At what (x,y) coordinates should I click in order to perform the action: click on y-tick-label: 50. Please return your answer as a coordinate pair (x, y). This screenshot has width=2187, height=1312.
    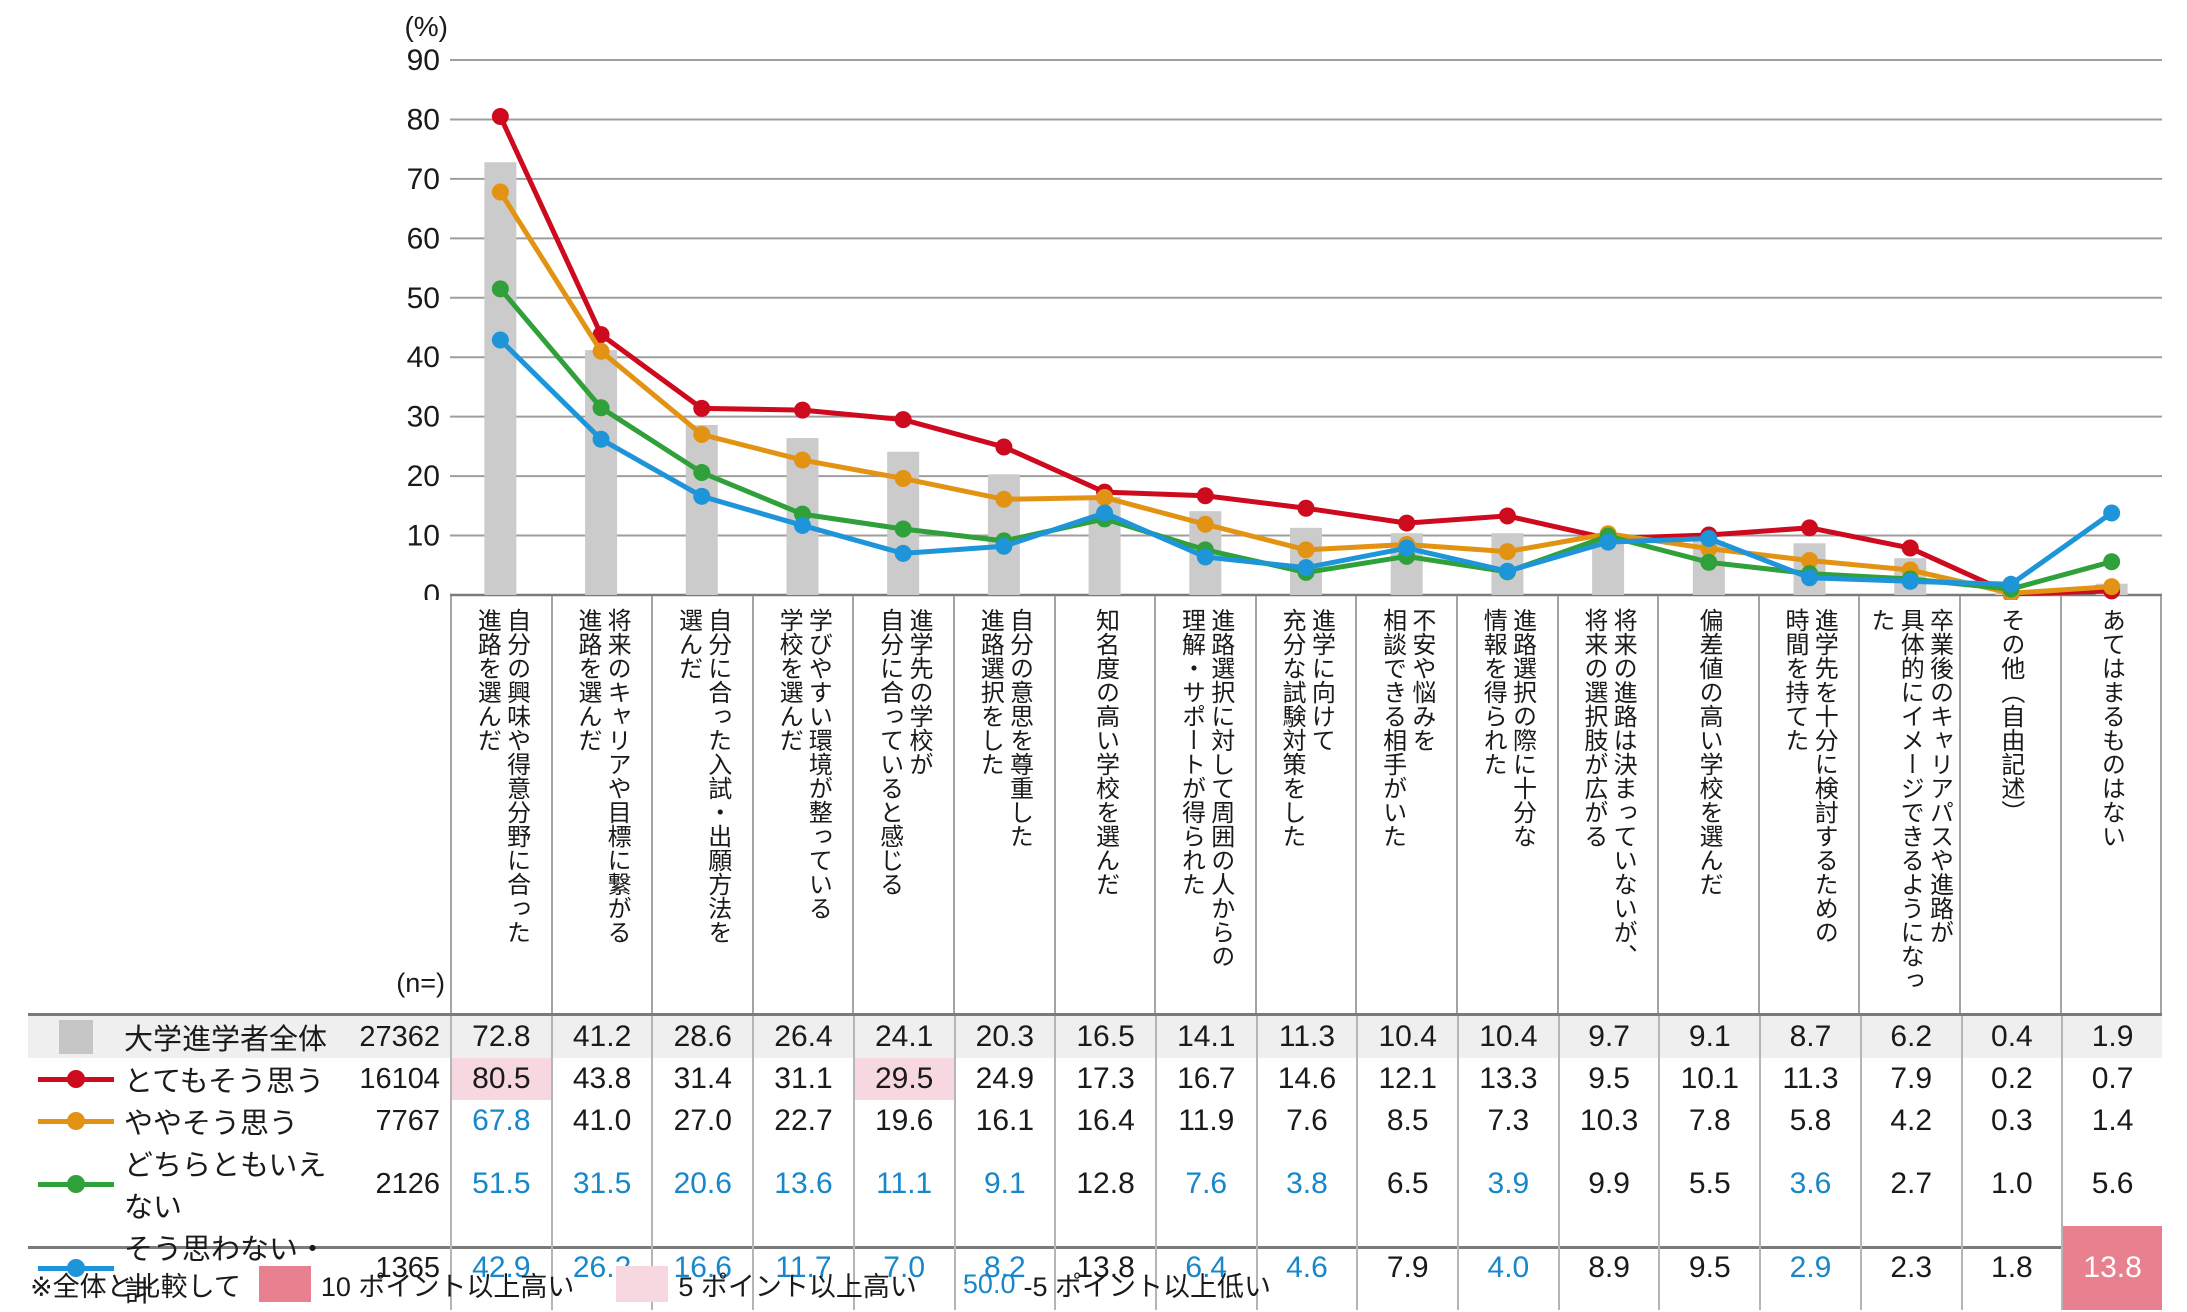
    Looking at the image, I should click on (423, 298).